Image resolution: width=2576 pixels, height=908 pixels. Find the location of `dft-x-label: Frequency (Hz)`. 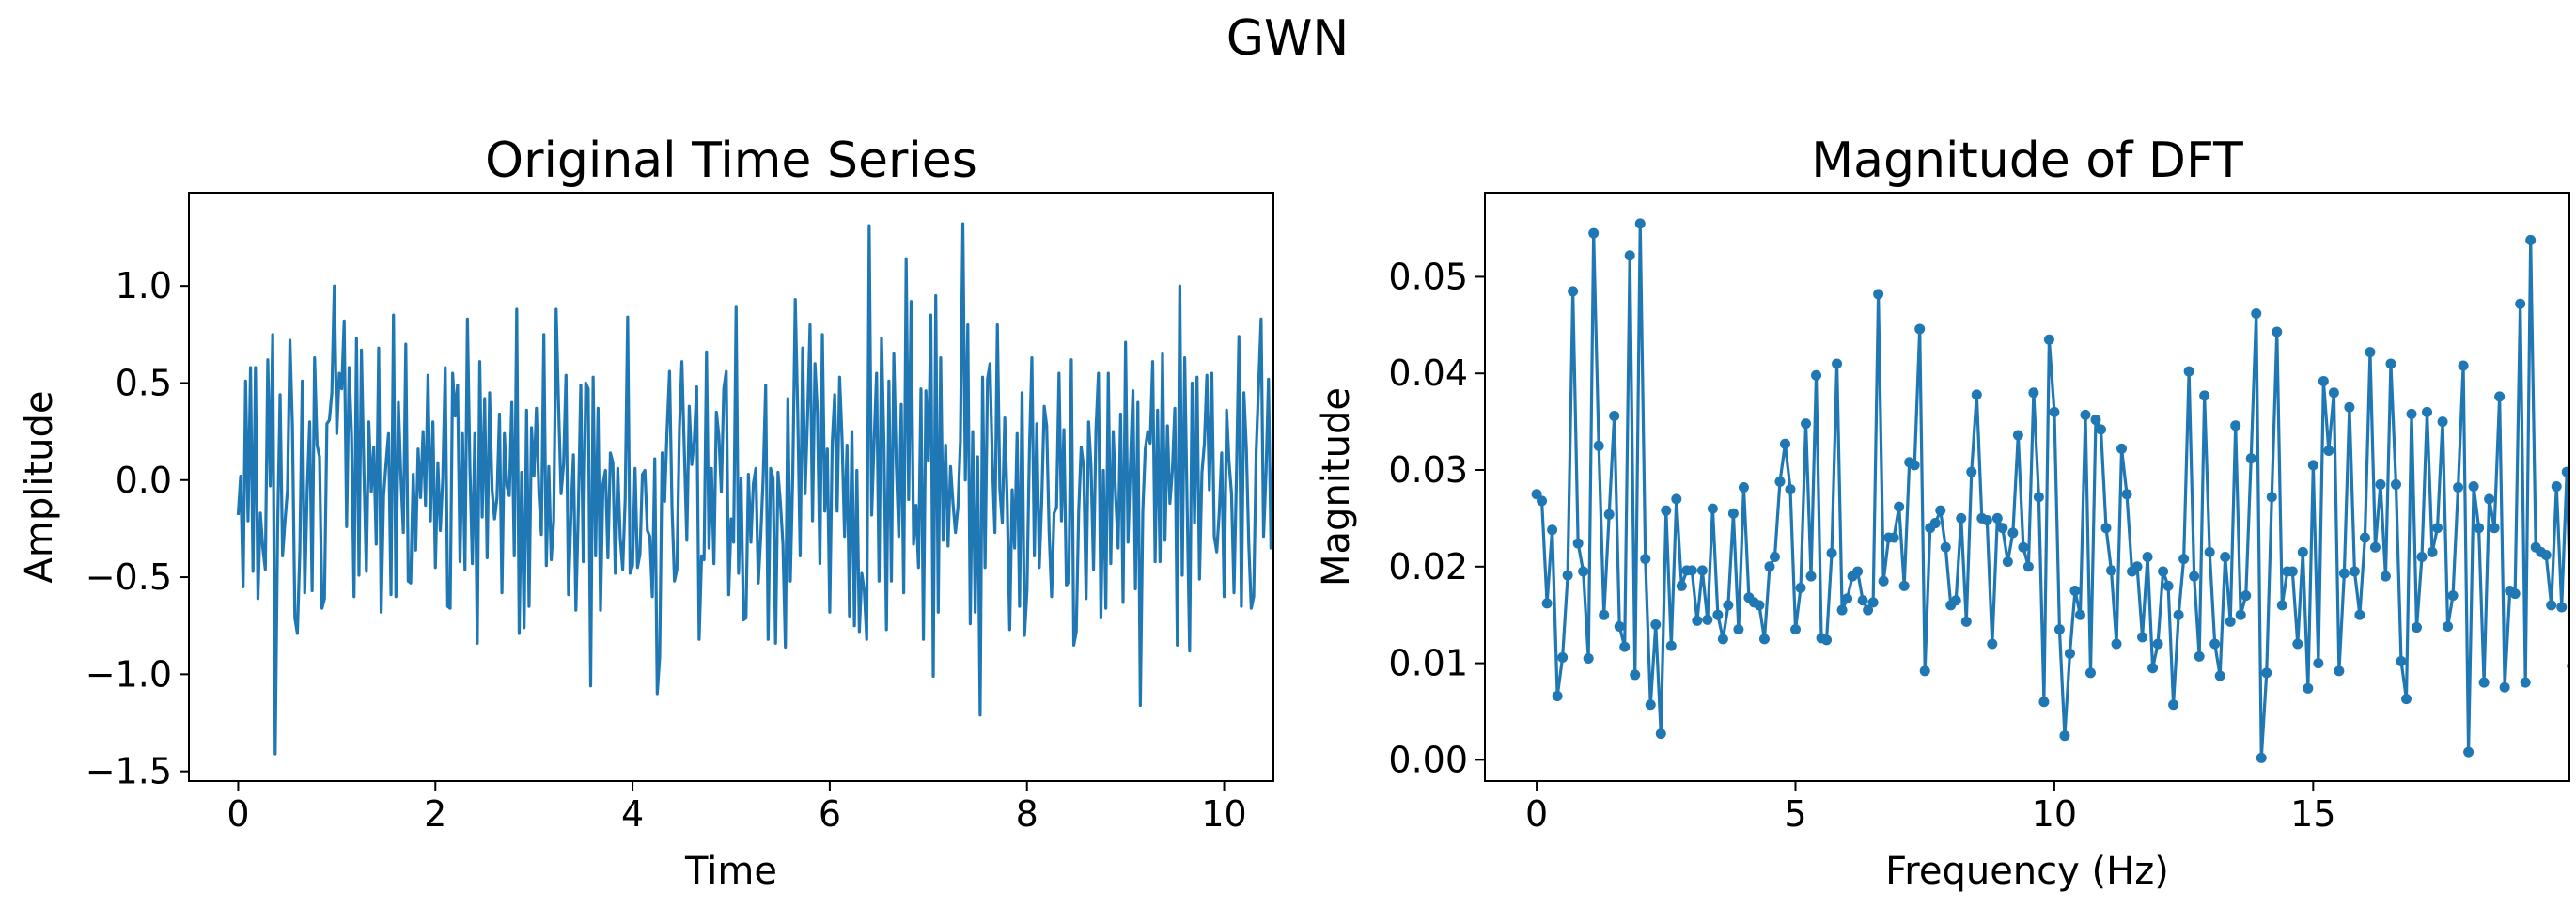

dft-x-label: Frequency (Hz) is located at coordinates (2027, 871).